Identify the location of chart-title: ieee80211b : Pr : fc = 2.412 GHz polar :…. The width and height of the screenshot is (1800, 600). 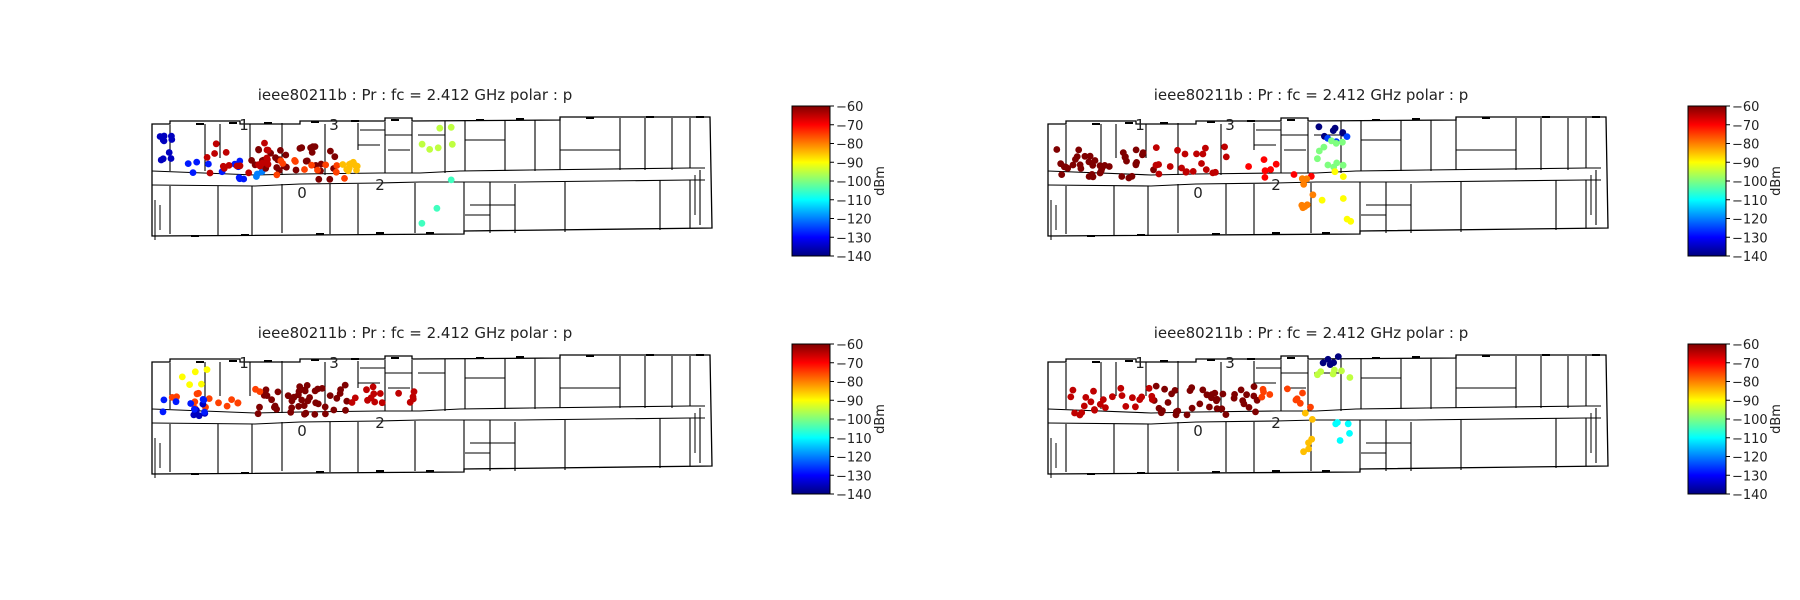
(415, 333).